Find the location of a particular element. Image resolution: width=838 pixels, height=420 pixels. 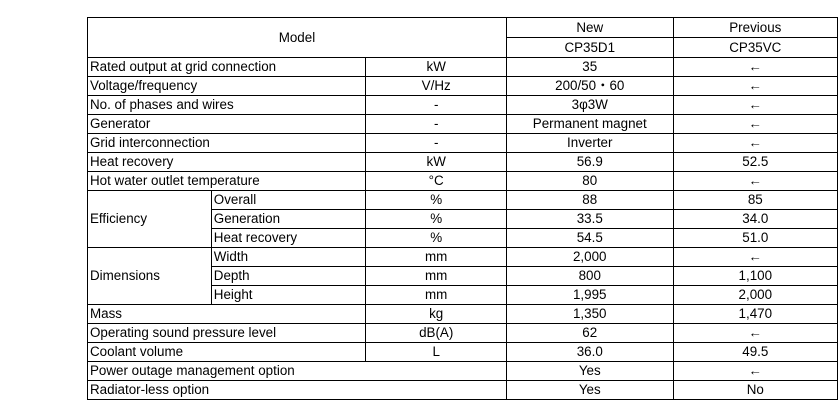

header-row-1: Model New Previous is located at coordinates (462, 37).